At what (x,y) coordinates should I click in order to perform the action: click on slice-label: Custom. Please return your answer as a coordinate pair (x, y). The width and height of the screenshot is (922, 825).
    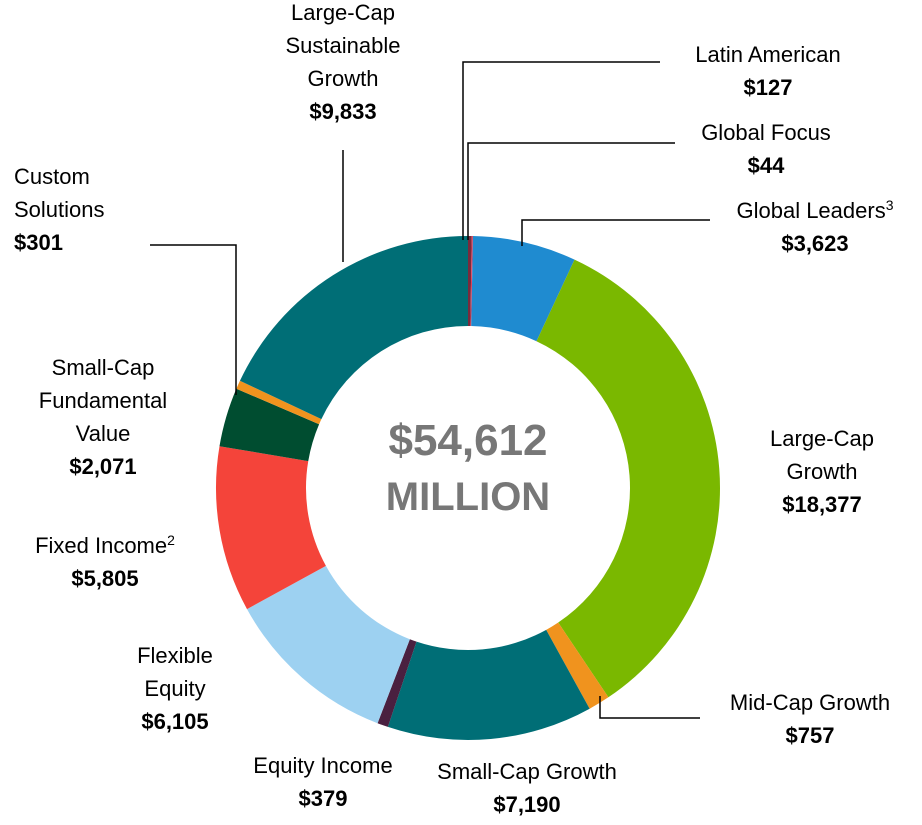
    Looking at the image, I should click on (52, 176).